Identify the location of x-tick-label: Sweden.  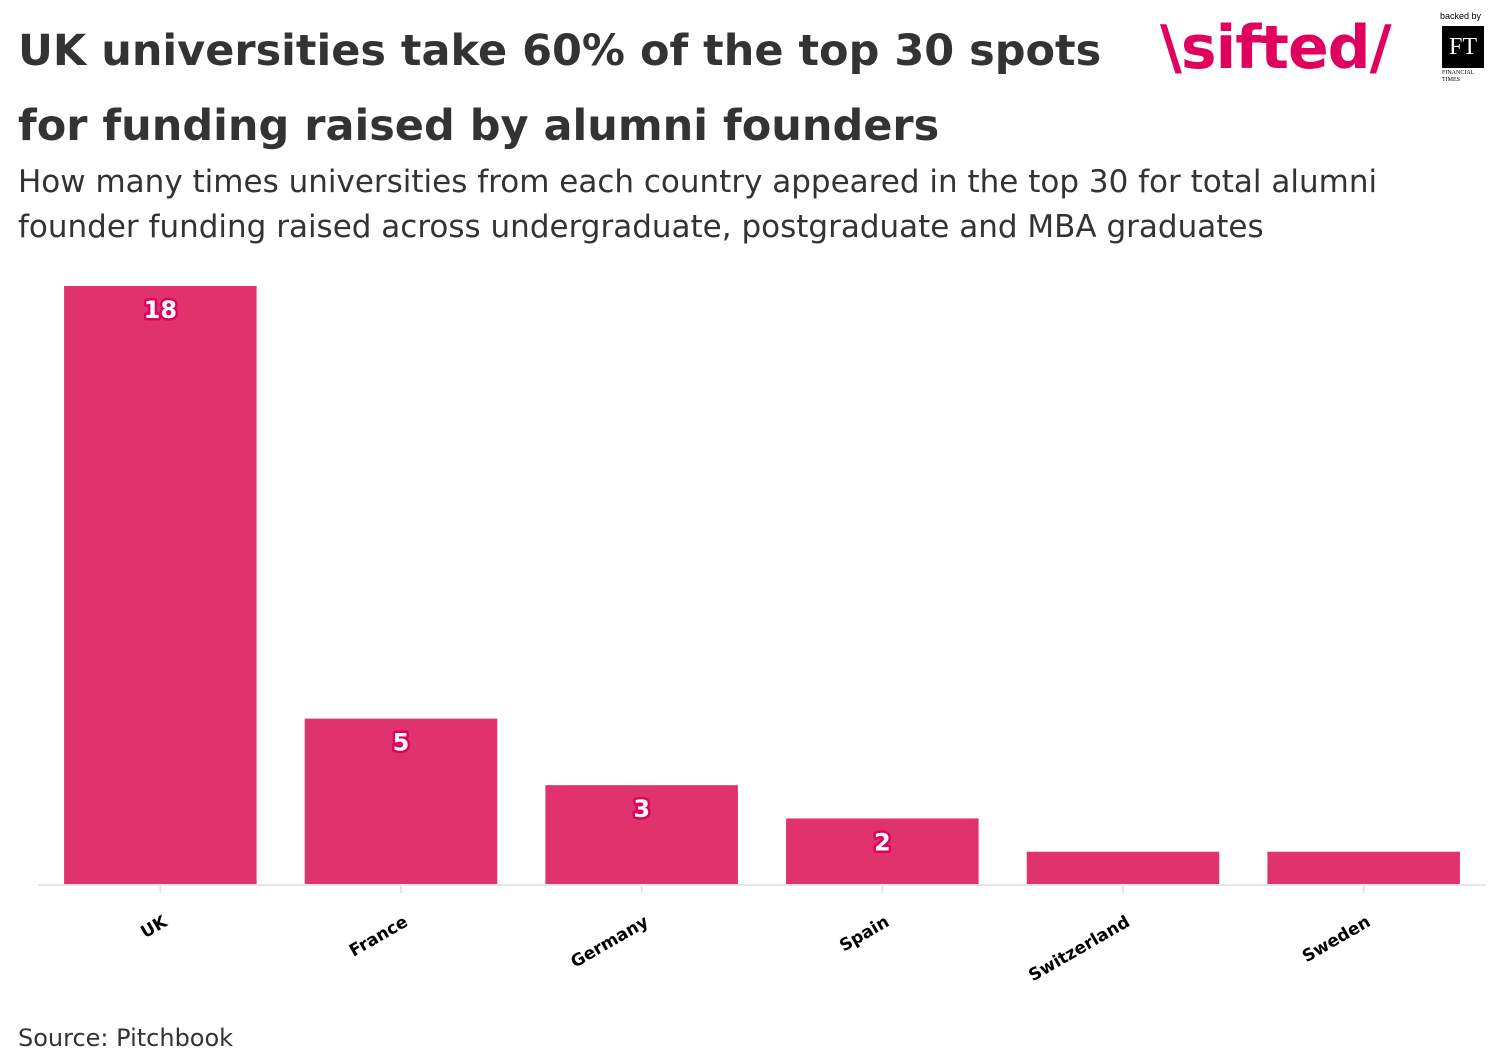
(1336, 939).